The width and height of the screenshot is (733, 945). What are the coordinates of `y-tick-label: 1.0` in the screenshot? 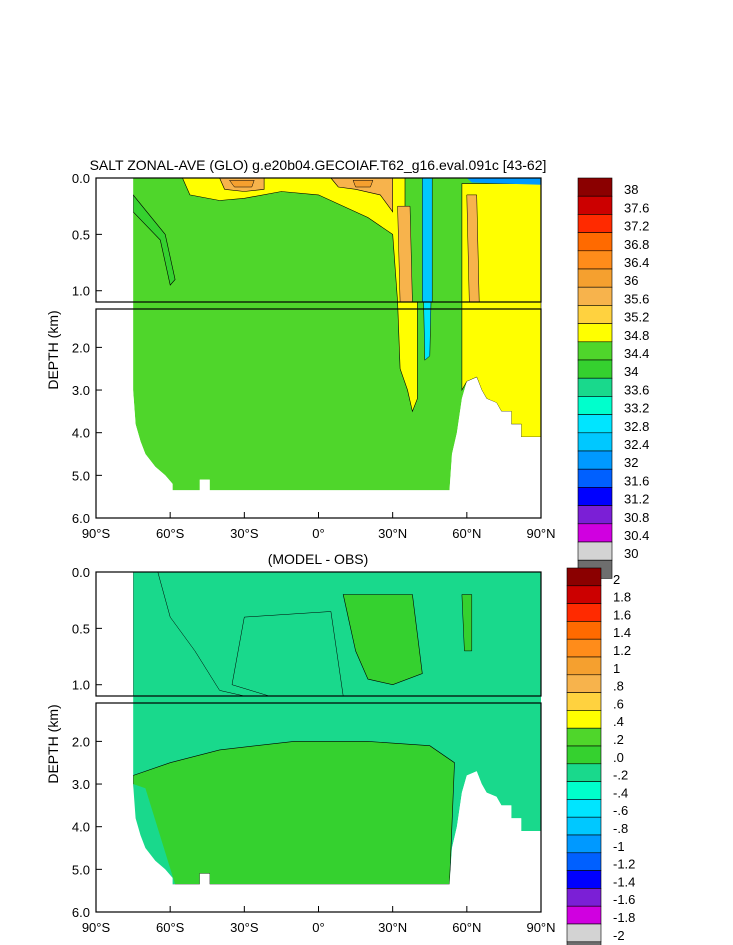 It's located at (81, 685).